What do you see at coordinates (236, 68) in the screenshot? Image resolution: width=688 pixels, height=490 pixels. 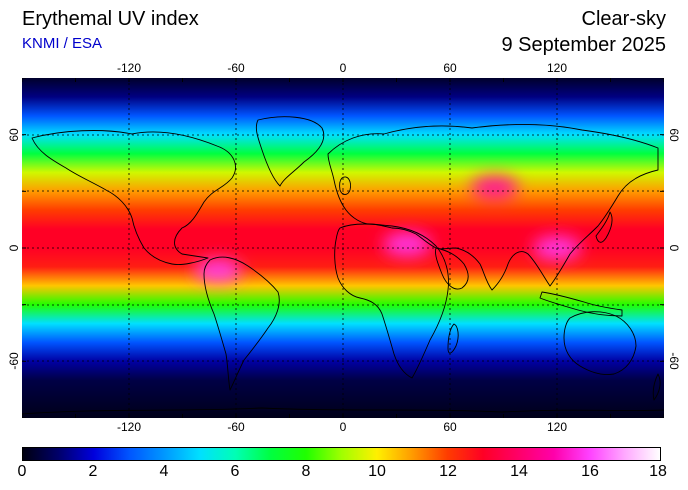 I see `lon-label-top: -60` at bounding box center [236, 68].